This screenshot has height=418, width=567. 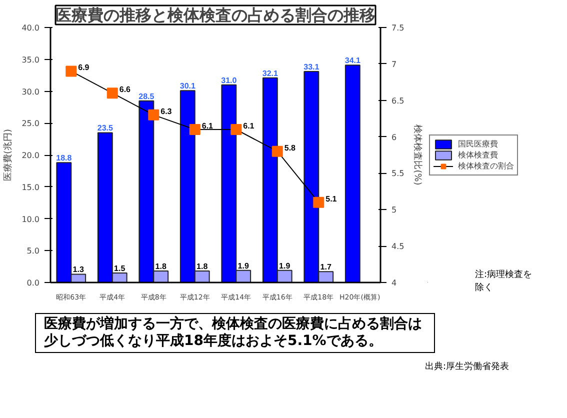 I want to click on data-label: 33.1, so click(x=312, y=67).